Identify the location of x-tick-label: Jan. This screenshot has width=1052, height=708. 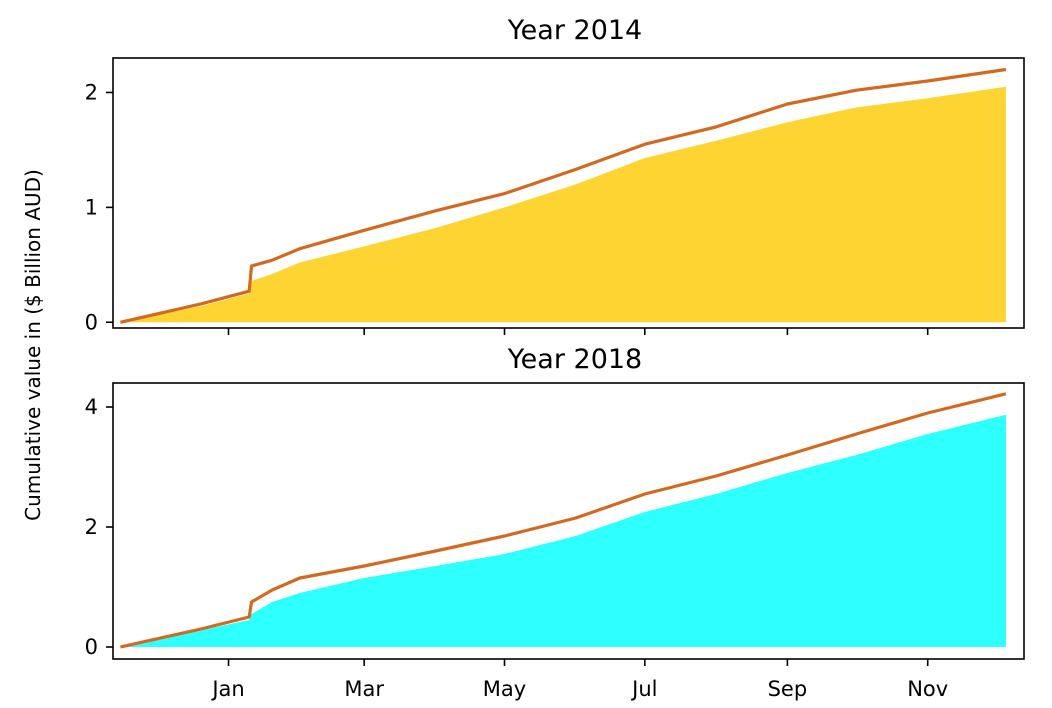
(227, 689).